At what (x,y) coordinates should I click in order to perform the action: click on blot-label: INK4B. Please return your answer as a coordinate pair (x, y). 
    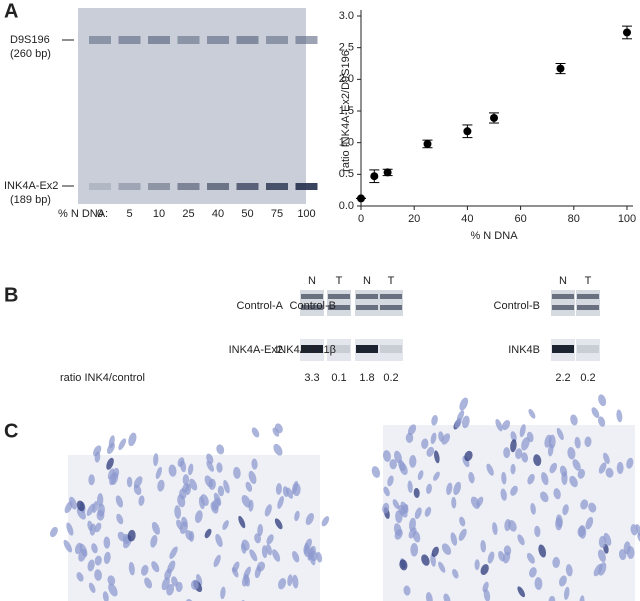
    Looking at the image, I should click on (524, 350).